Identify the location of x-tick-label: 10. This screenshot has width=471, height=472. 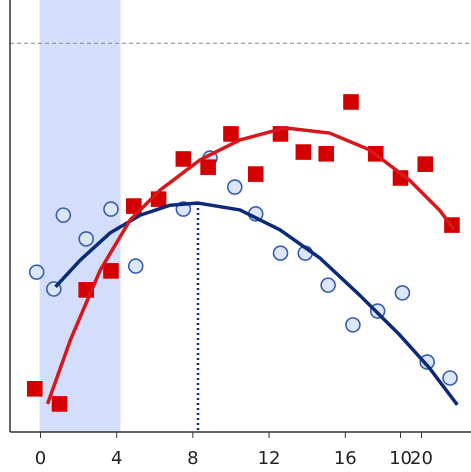
(400, 458).